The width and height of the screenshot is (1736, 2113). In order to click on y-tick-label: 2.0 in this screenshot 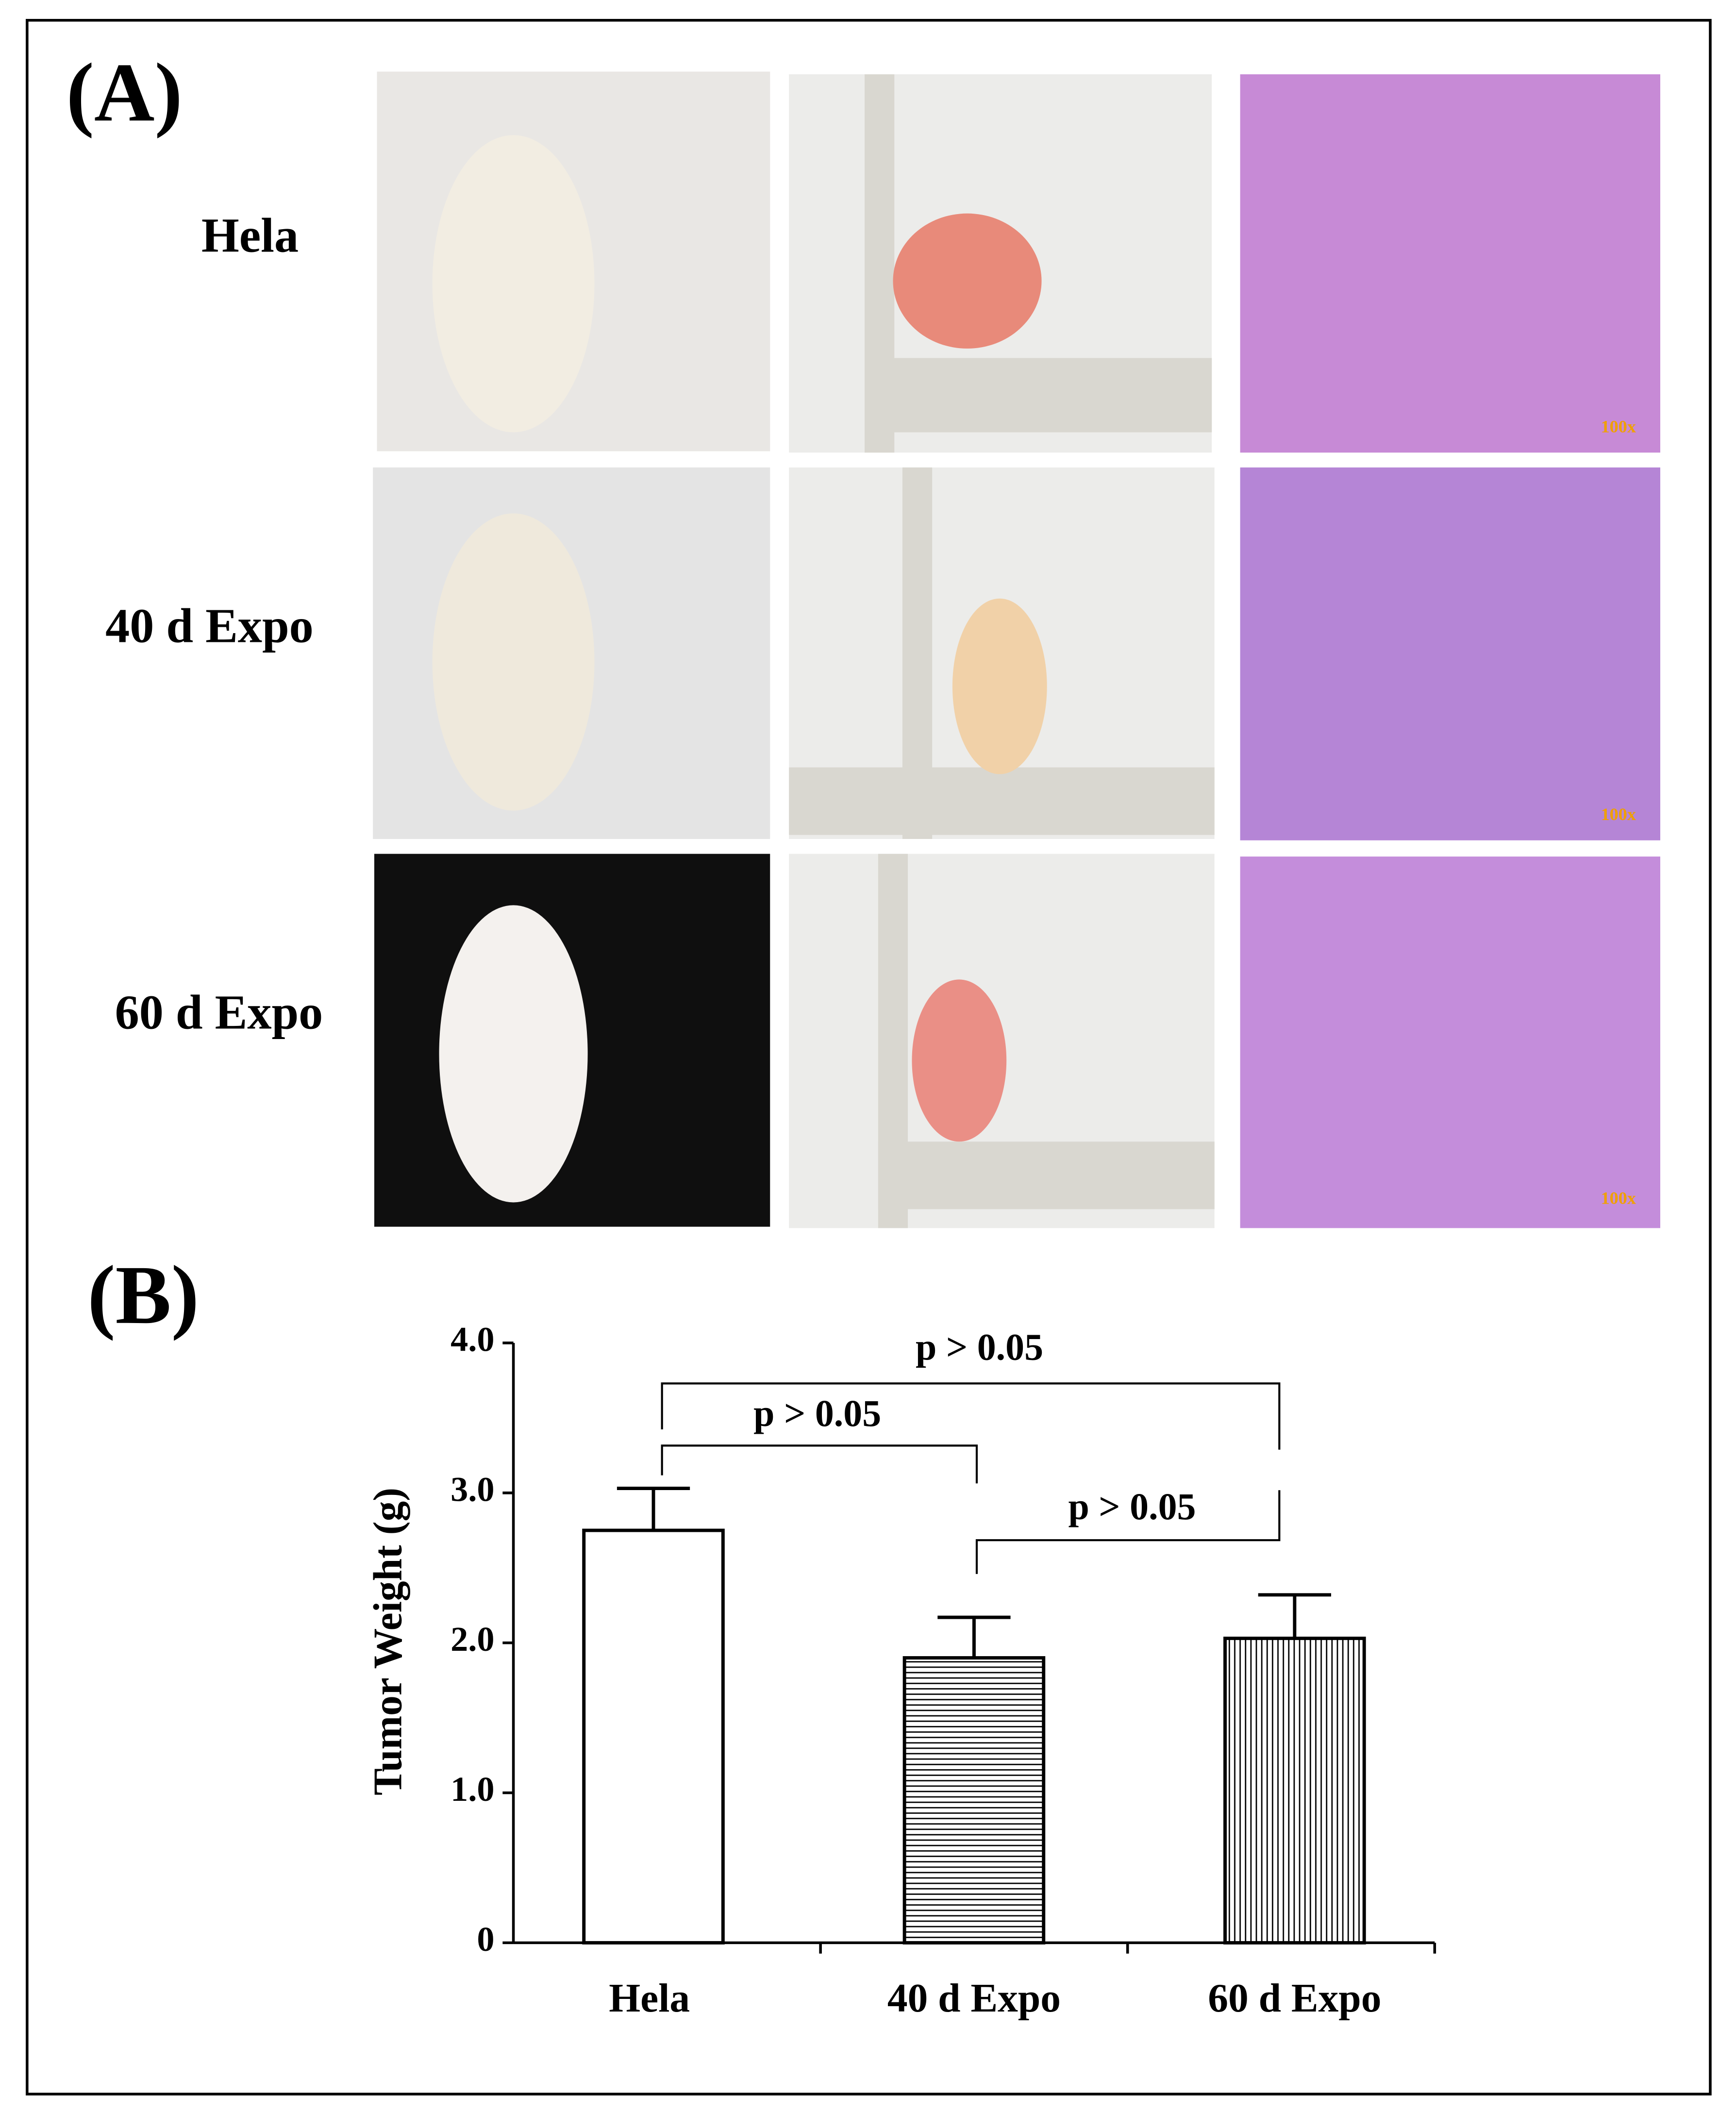, I will do `click(473, 1640)`.